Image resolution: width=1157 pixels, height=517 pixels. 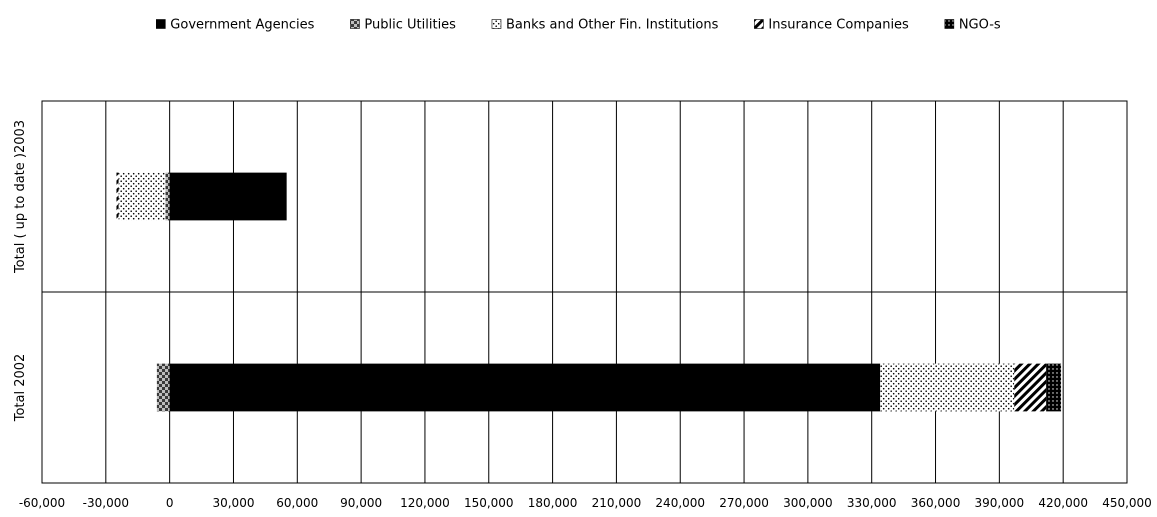 What do you see at coordinates (297, 503) in the screenshot?
I see `x-tick-label: 60,000` at bounding box center [297, 503].